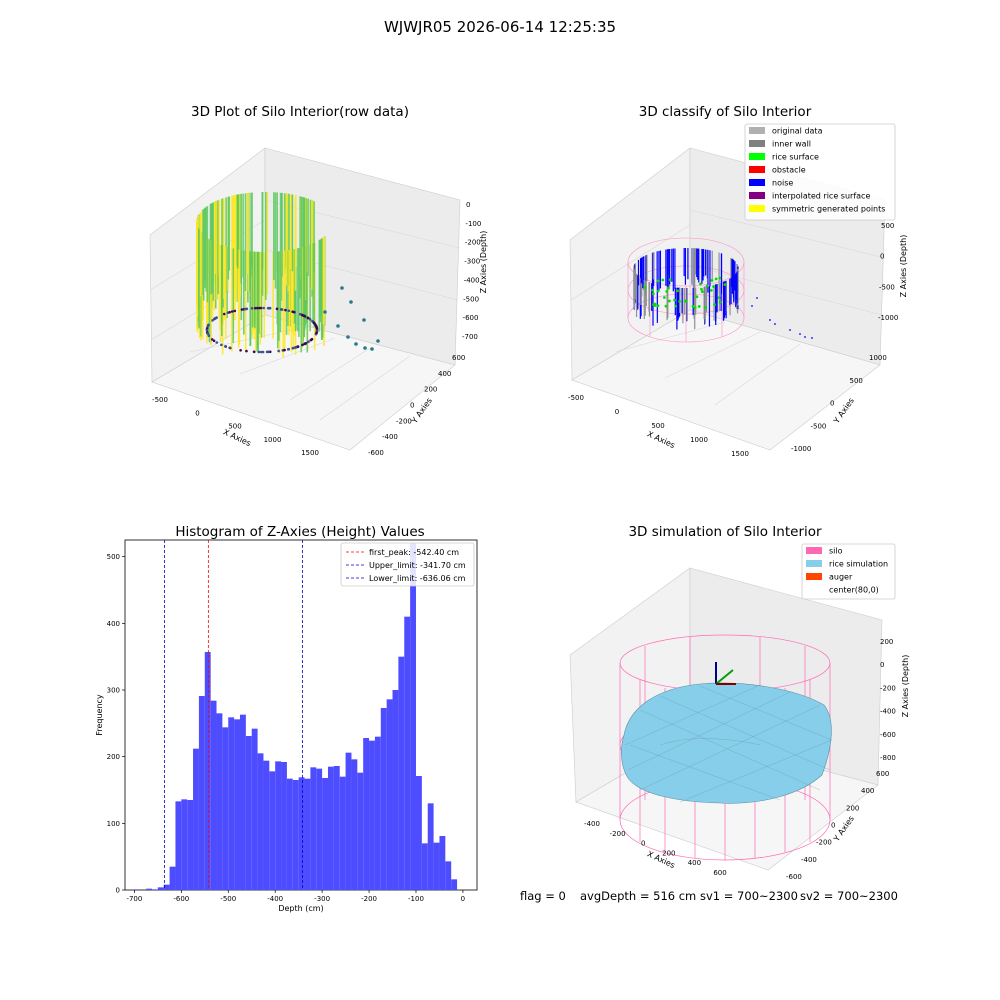 The image size is (1000, 1000). I want to click on histogram-x-ticks: -700 -600 -500 -400 -300 -200 -100 0, so click(295, 896).